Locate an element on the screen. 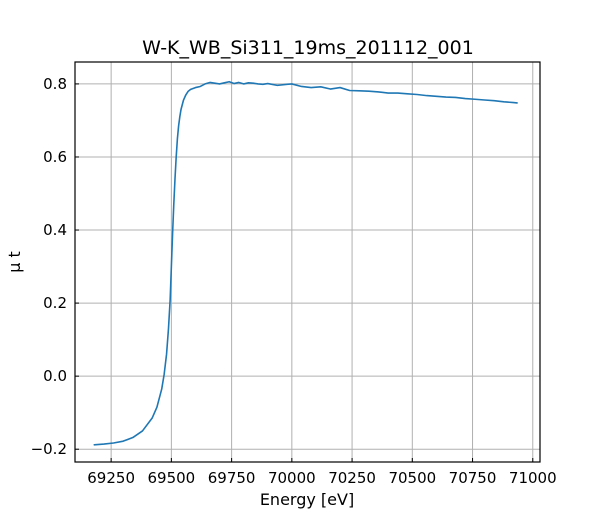  y-tick-label: 0.2 is located at coordinates (55, 303).